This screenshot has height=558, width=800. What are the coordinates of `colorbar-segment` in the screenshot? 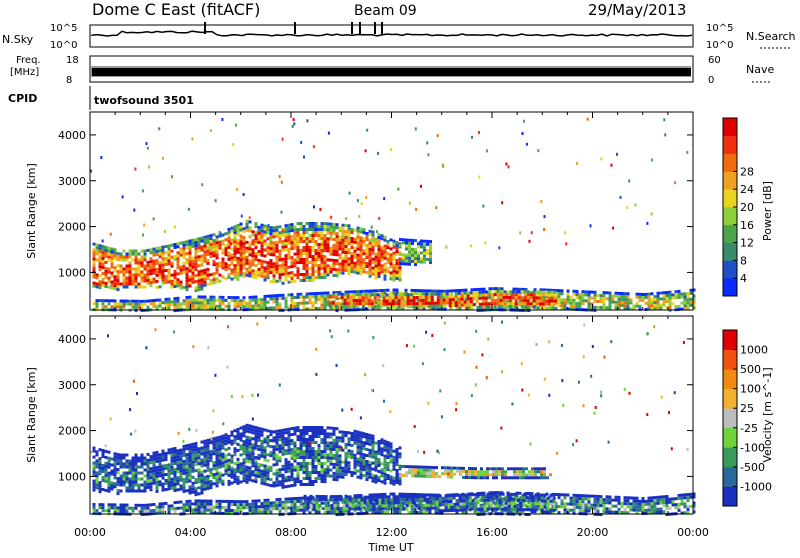 It's located at (730, 163).